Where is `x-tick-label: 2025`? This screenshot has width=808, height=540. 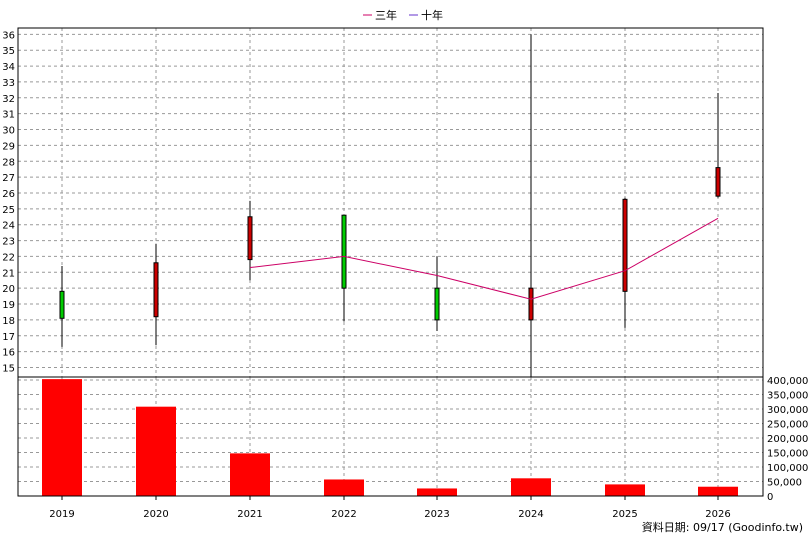
x-tick-label: 2025 is located at coordinates (624, 514).